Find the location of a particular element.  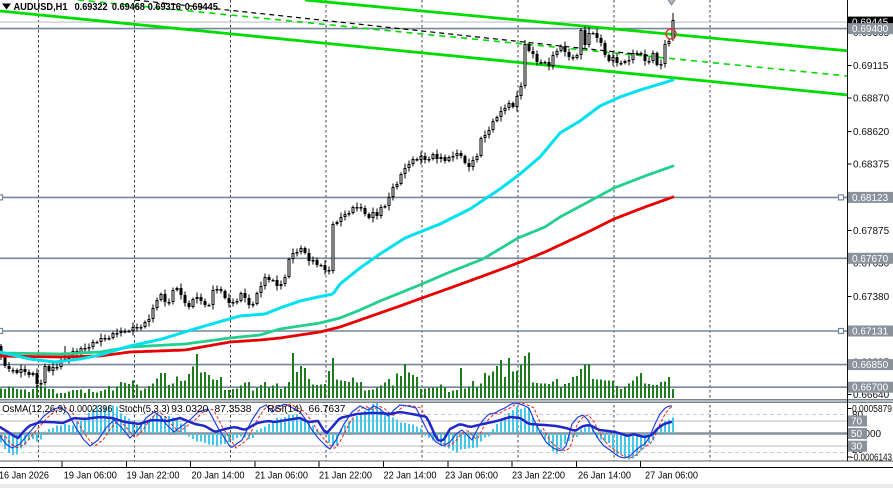

svg-text: 21 Jan 22:00 is located at coordinates (345, 475).